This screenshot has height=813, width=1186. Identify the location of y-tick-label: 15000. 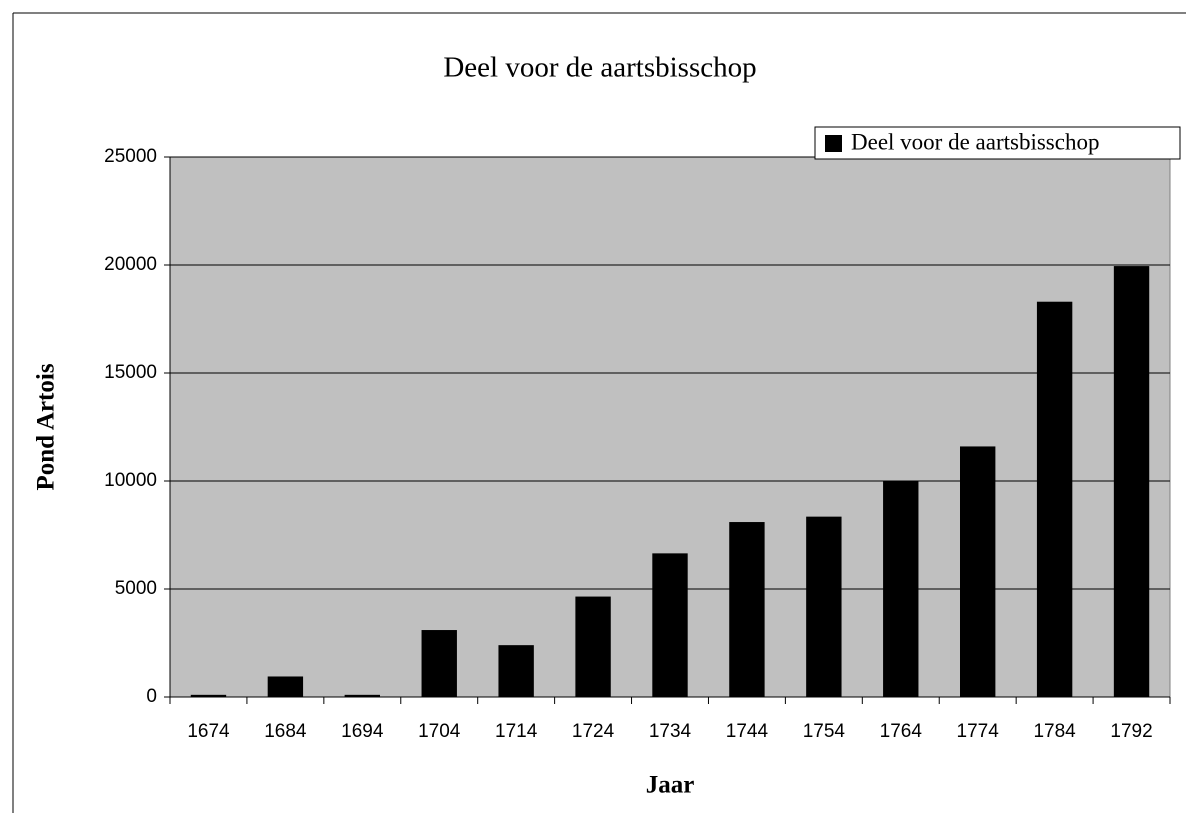
(130, 372).